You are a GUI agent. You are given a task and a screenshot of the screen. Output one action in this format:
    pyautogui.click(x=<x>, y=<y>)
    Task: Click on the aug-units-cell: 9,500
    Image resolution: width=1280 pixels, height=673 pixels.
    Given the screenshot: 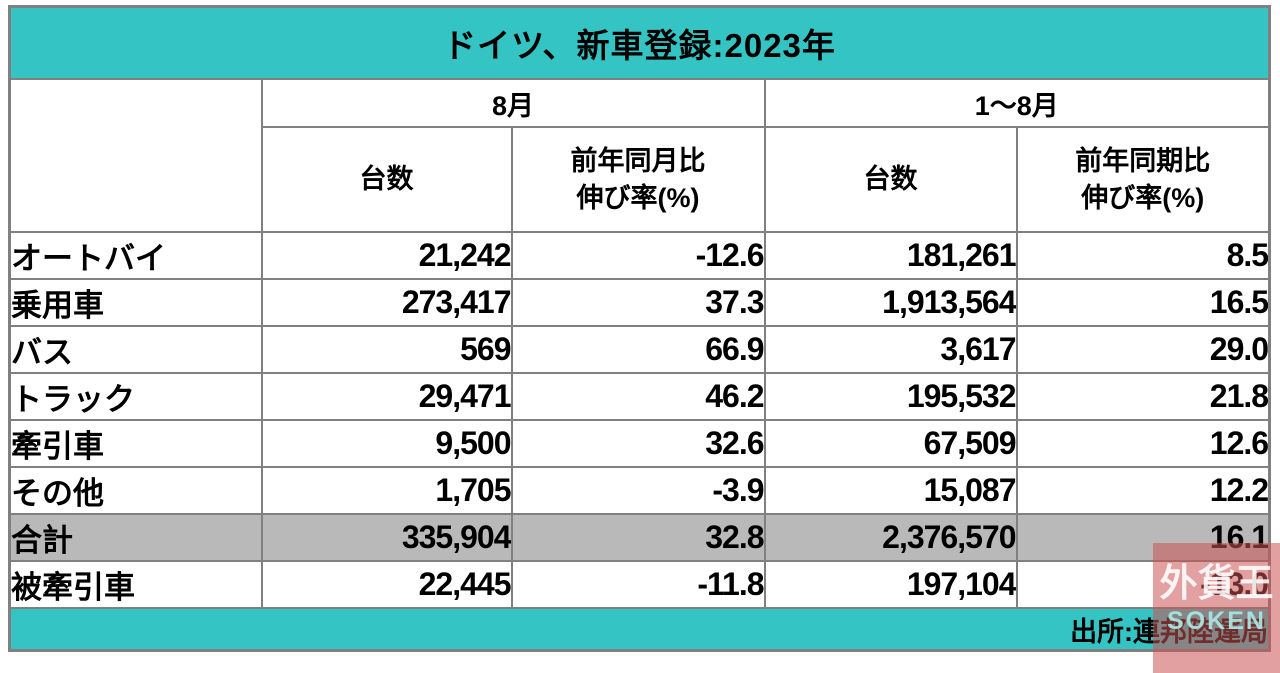 What is the action you would take?
    pyautogui.click(x=386, y=443)
    